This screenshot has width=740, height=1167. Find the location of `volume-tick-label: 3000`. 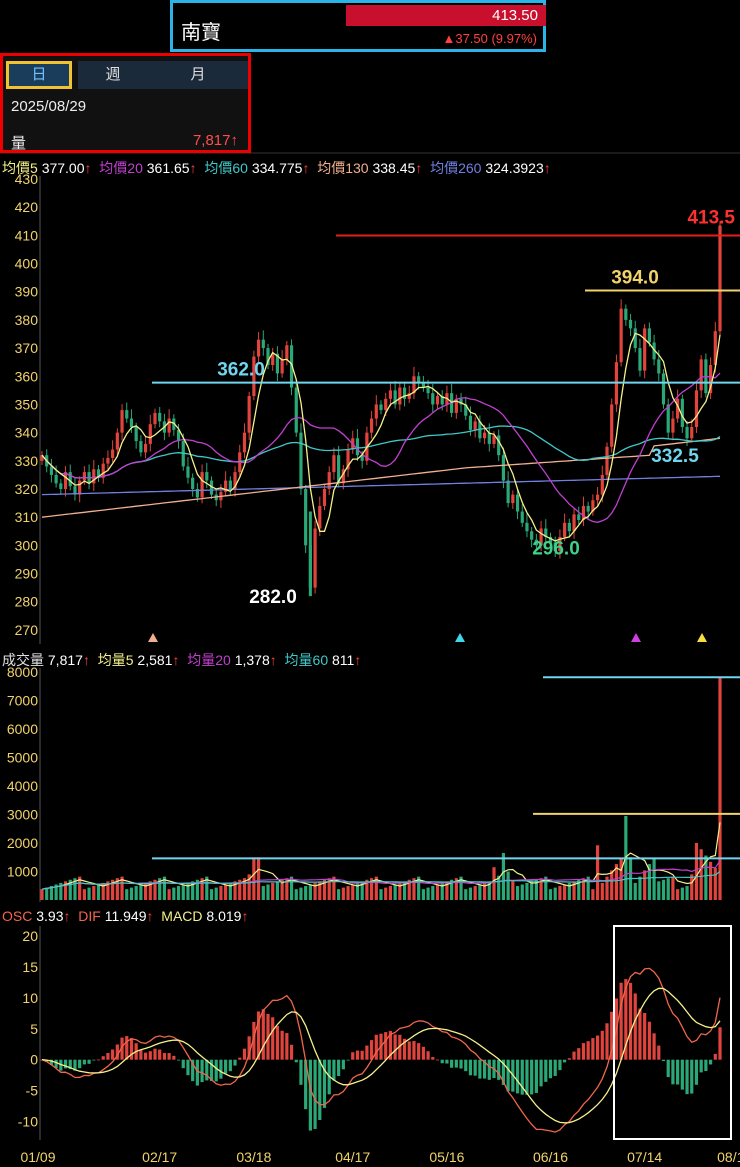

volume-tick-label: 3000 is located at coordinates (22, 815).